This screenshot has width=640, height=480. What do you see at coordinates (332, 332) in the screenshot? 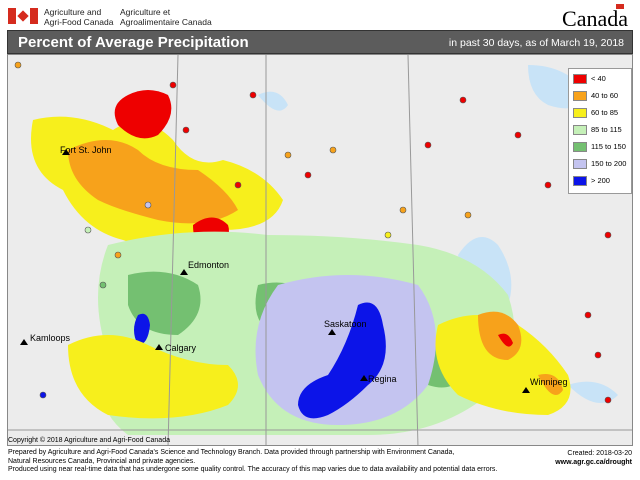
I see `city-marker-saskatoon` at bounding box center [332, 332].